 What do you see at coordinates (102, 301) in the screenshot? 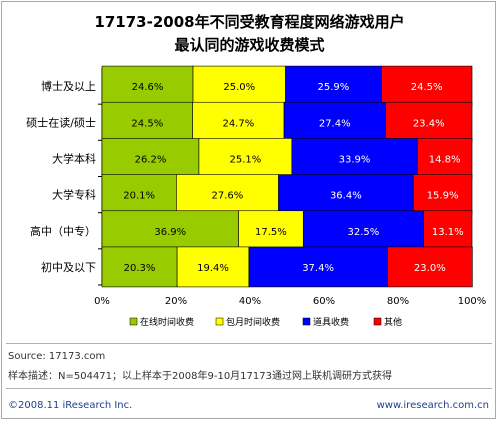
I see `x-tick-label: 0%` at bounding box center [102, 301].